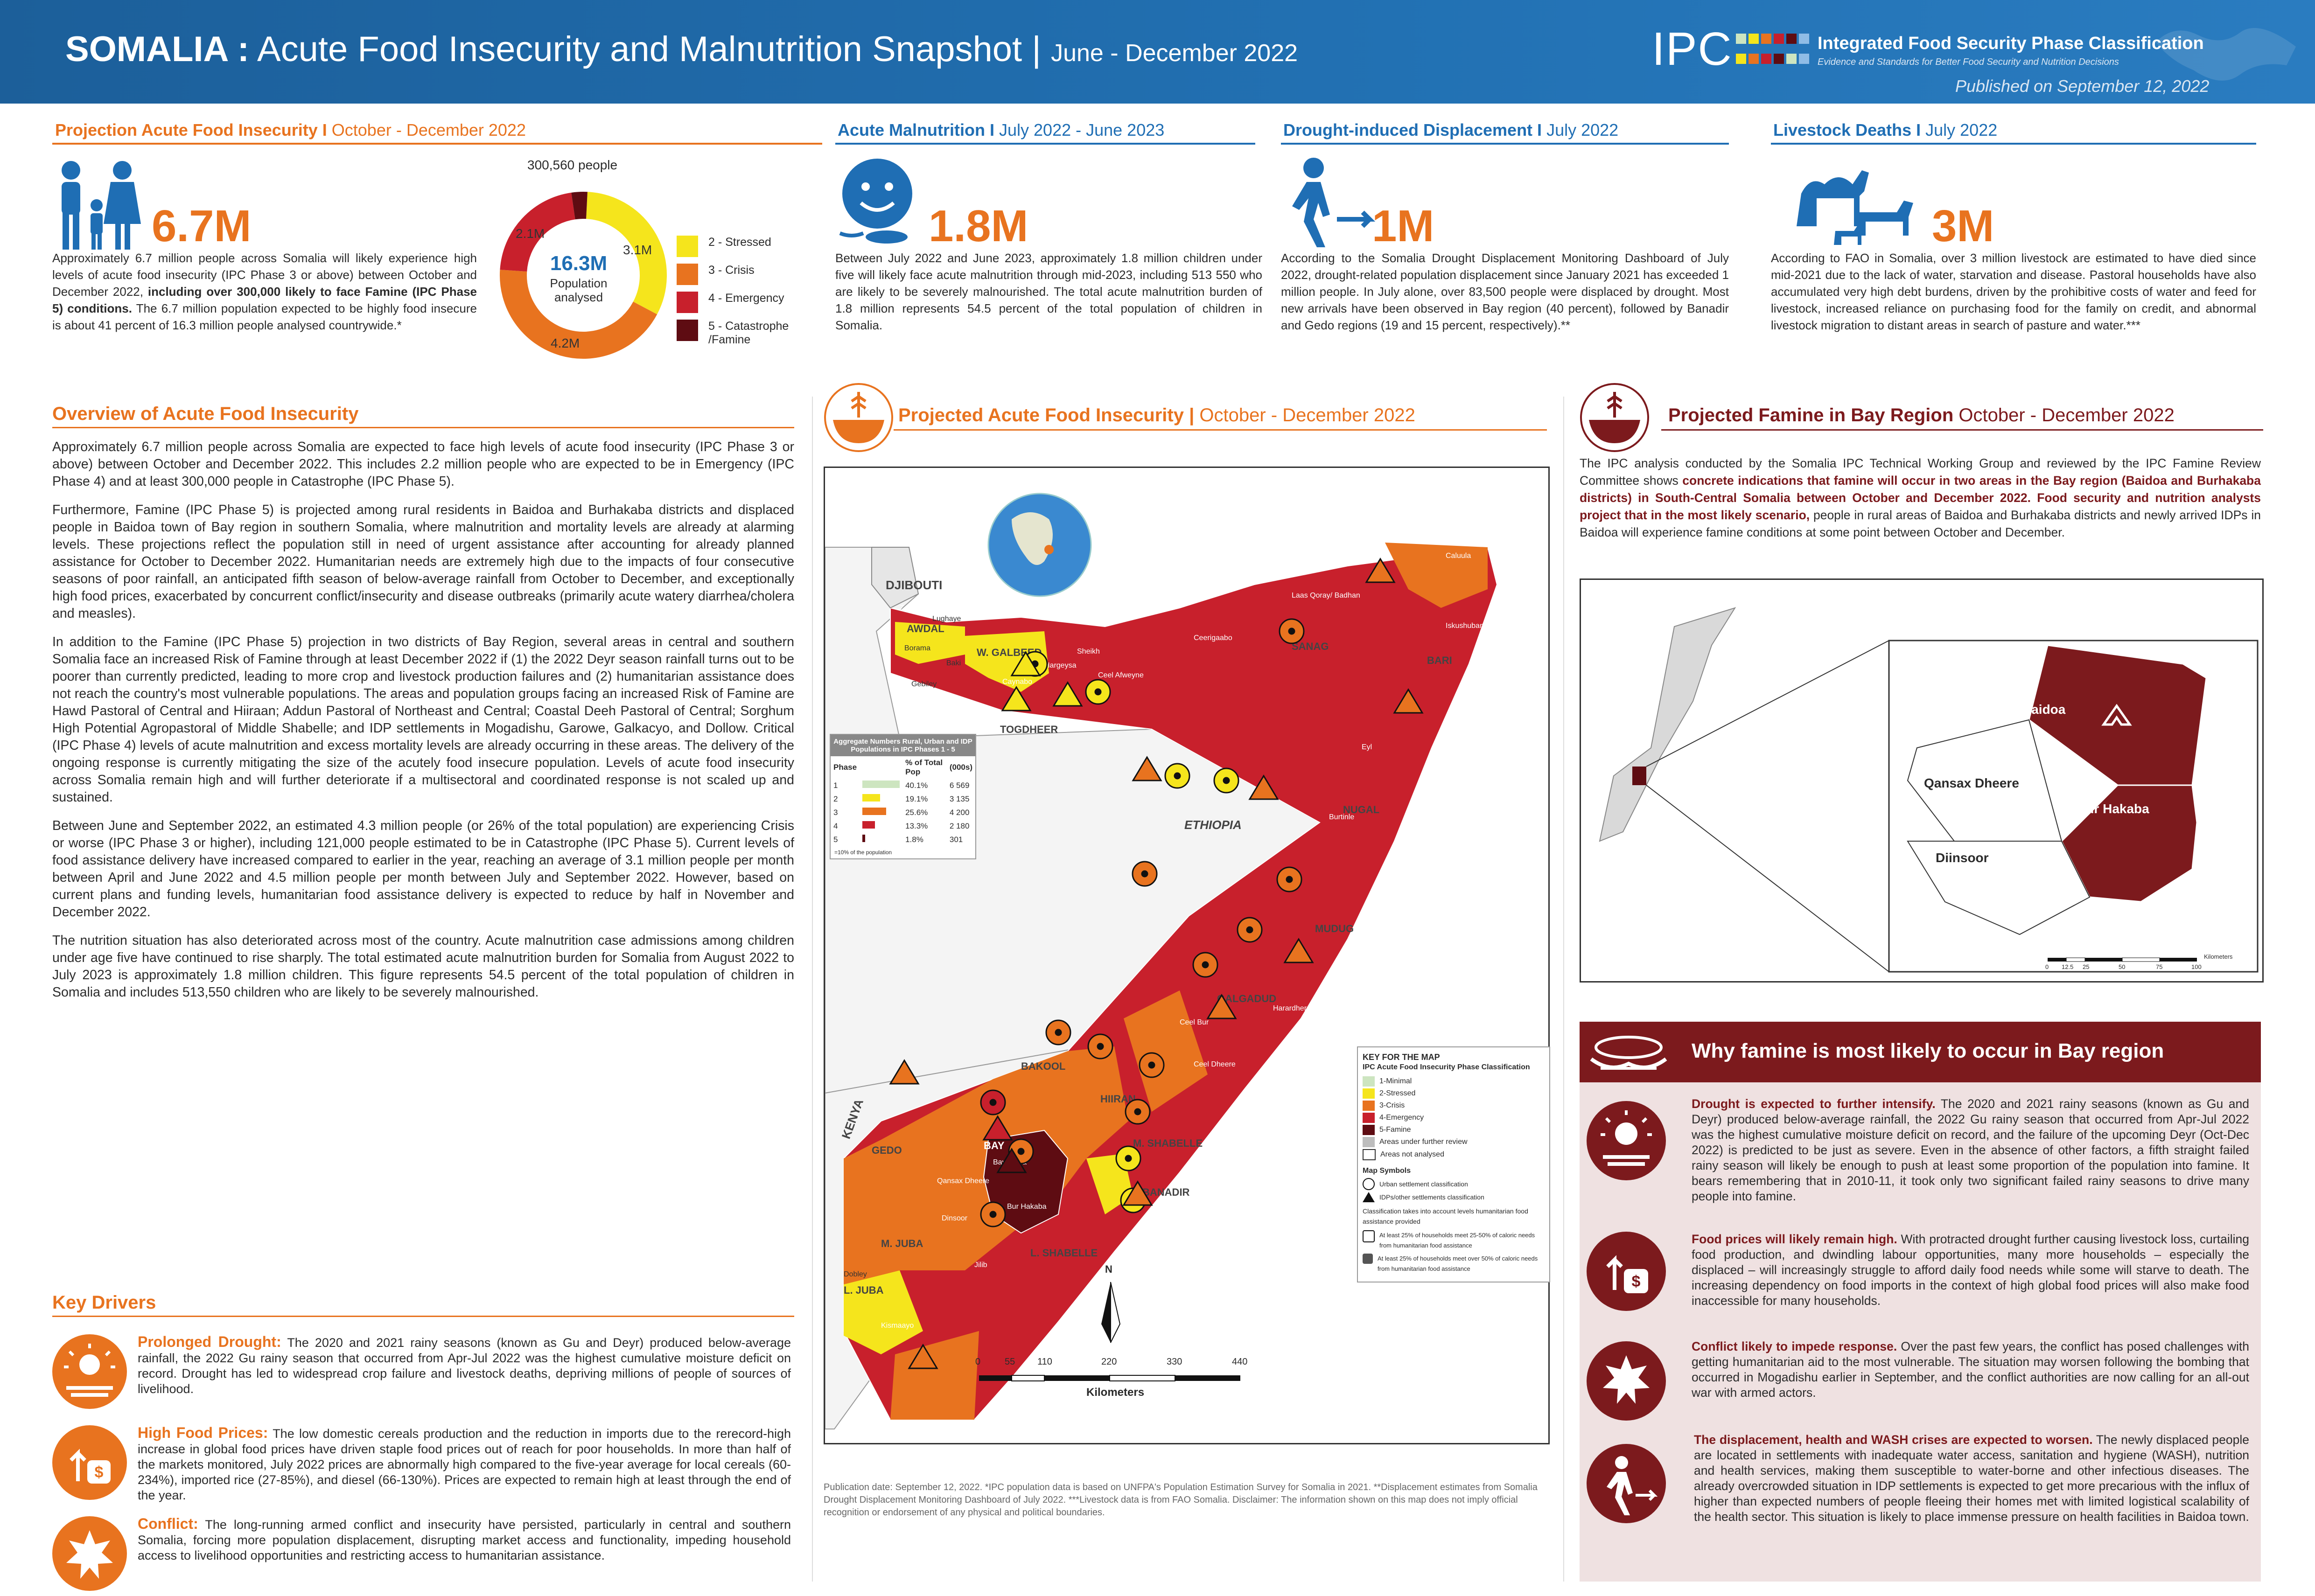 The width and height of the screenshot is (2315, 1596). What do you see at coordinates (1334, 928) in the screenshot?
I see `label-mudug: MUDUG` at bounding box center [1334, 928].